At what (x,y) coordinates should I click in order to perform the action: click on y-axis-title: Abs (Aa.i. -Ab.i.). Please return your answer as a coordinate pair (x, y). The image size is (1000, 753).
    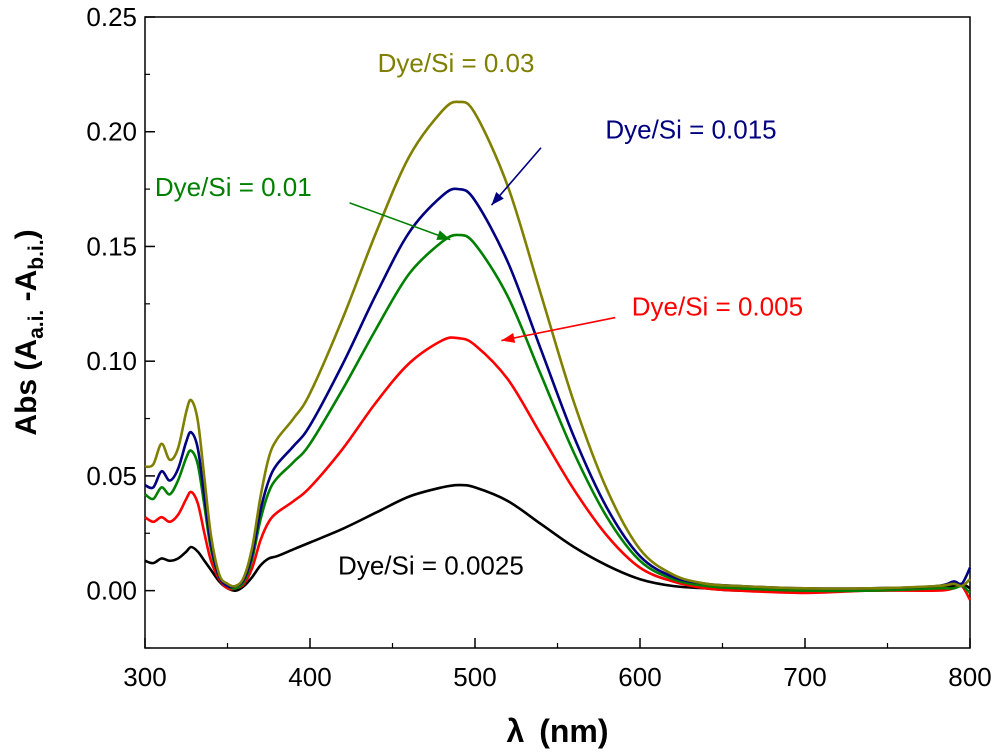
    Looking at the image, I should click on (29, 332).